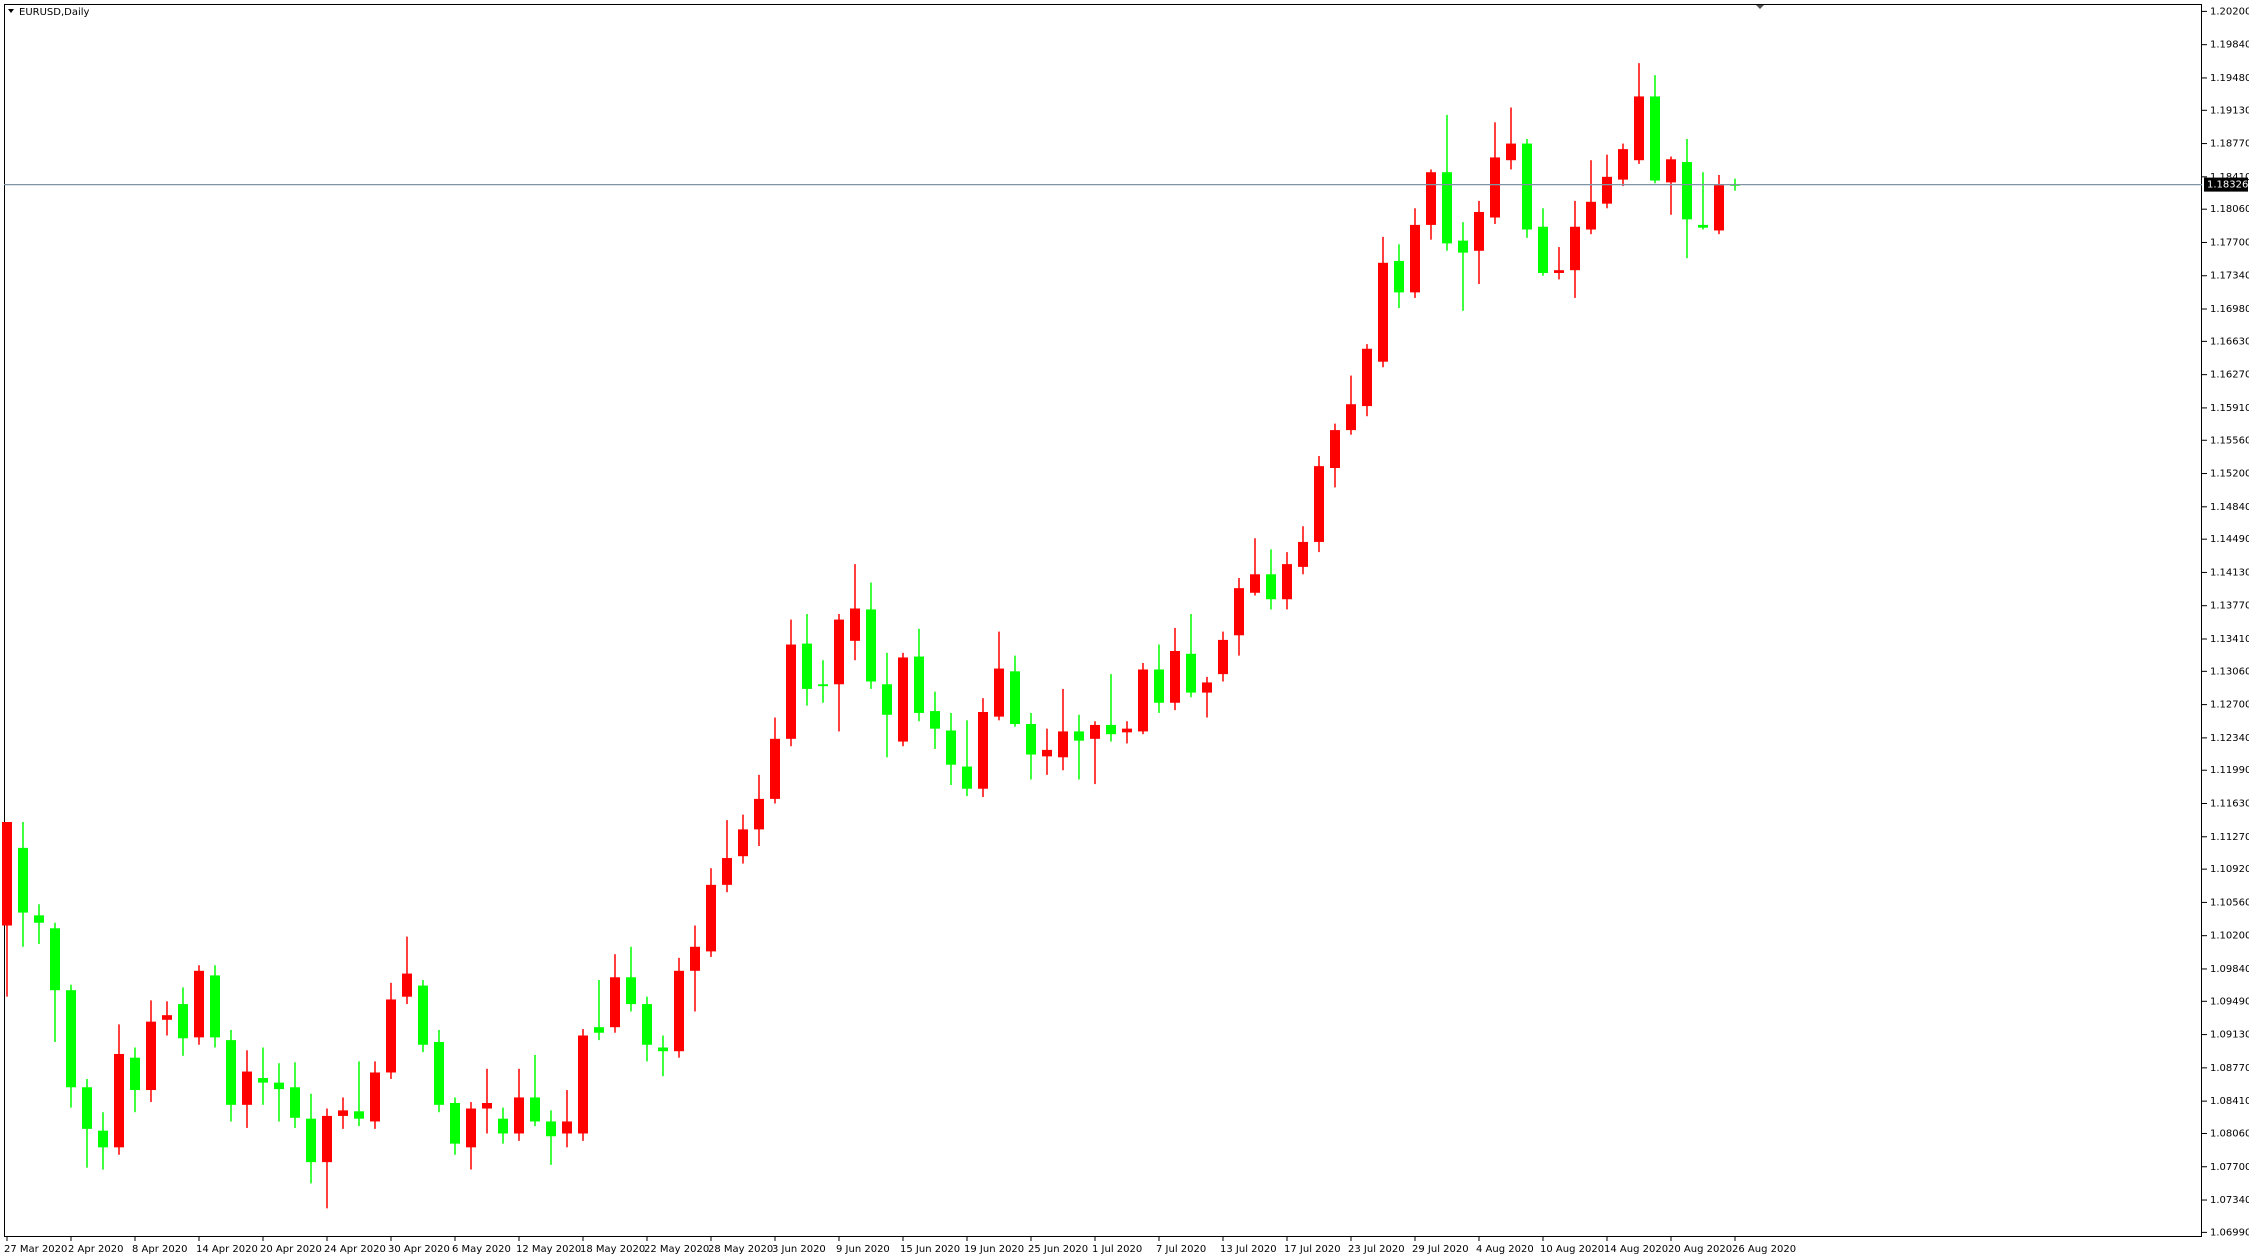 This screenshot has width=2249, height=1260. Describe the element at coordinates (2229, 144) in the screenshot. I see `y-tick-label: 1.18770` at that location.